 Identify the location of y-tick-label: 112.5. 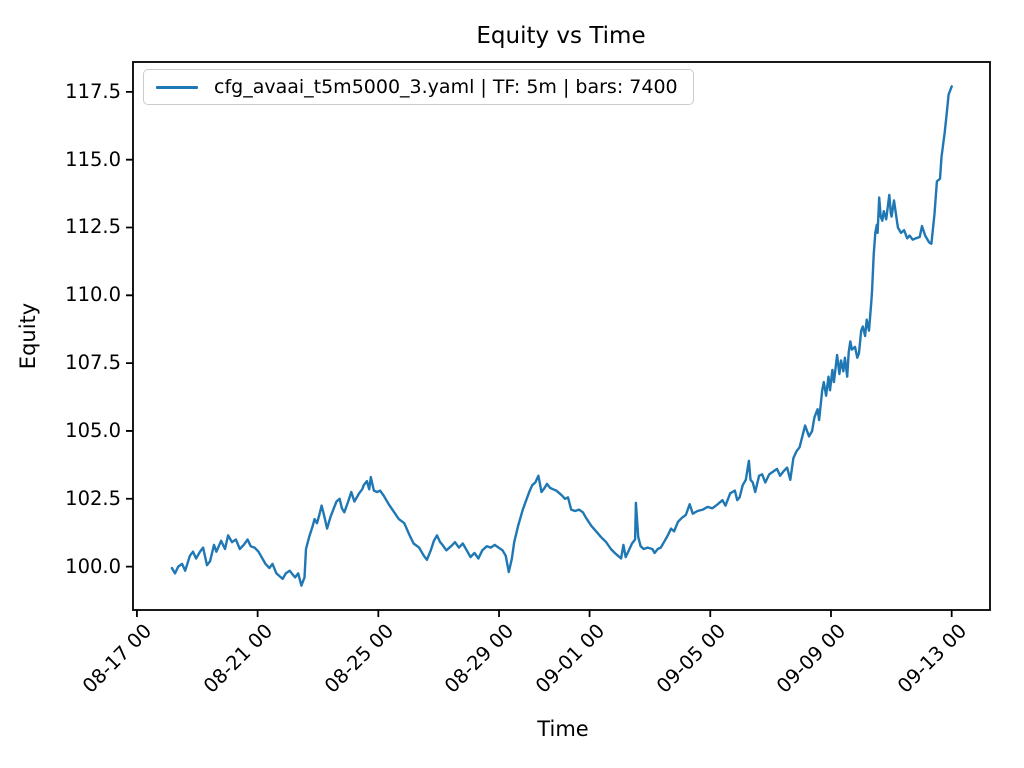
(93, 227).